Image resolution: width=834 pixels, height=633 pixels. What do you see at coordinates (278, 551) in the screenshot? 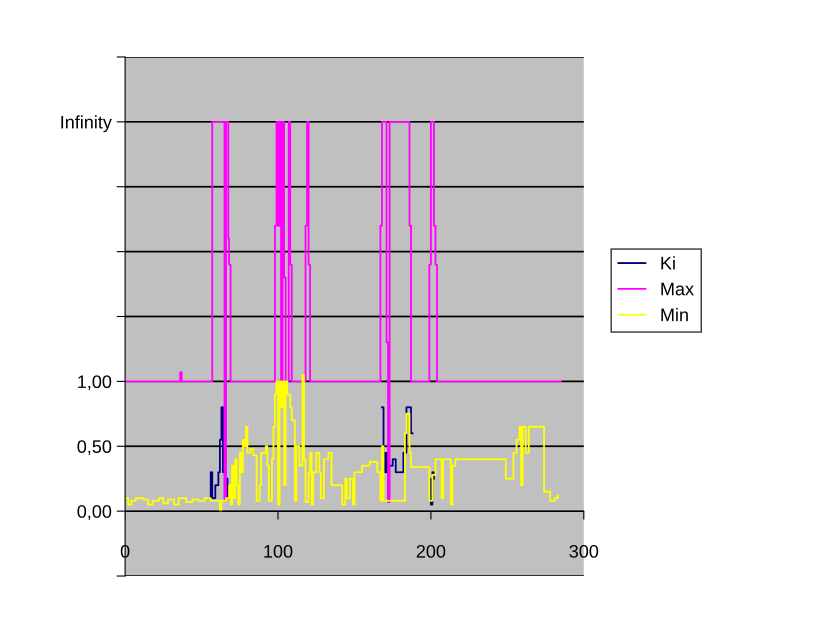
I see `x-tick-label: 100` at bounding box center [278, 551].